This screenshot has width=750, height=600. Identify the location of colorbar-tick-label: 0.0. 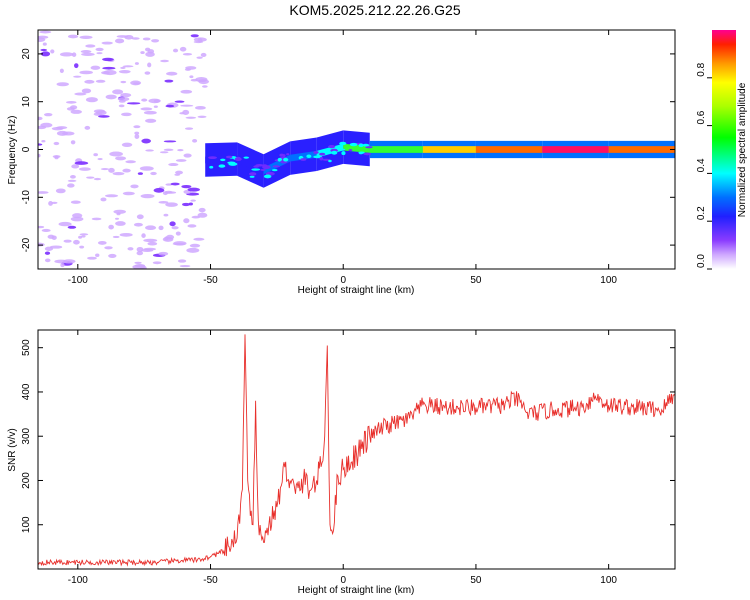
(701, 261).